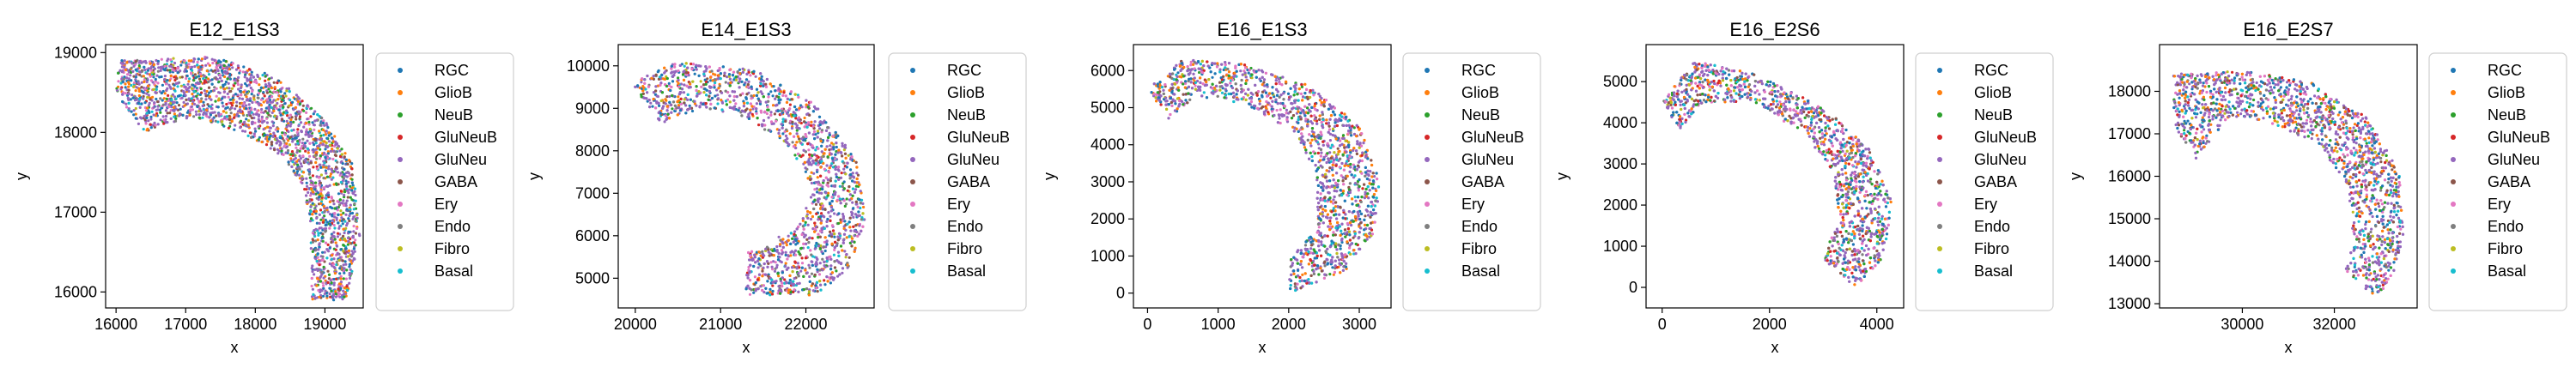 The width and height of the screenshot is (2576, 386). Describe the element at coordinates (324, 324) in the screenshot. I see `x-tick-label: 19000` at that location.